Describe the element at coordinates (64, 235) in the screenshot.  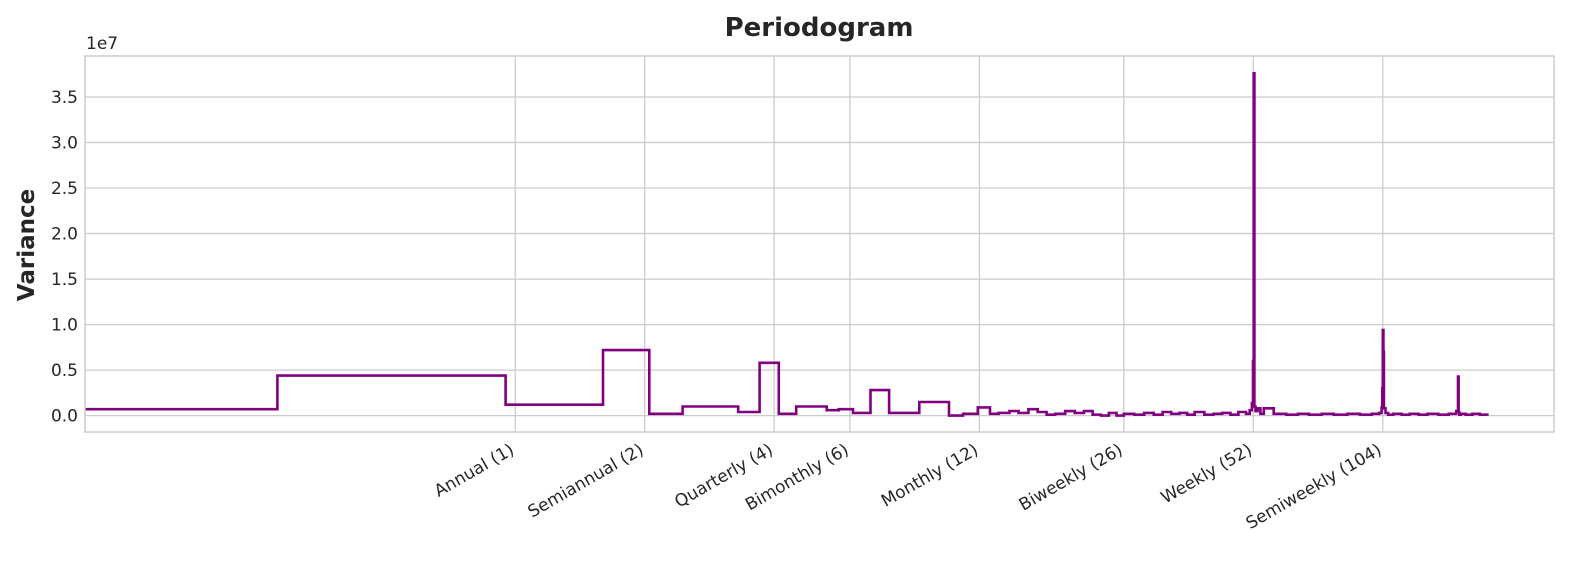
I see `y-tick-label: 2.0` at that location.